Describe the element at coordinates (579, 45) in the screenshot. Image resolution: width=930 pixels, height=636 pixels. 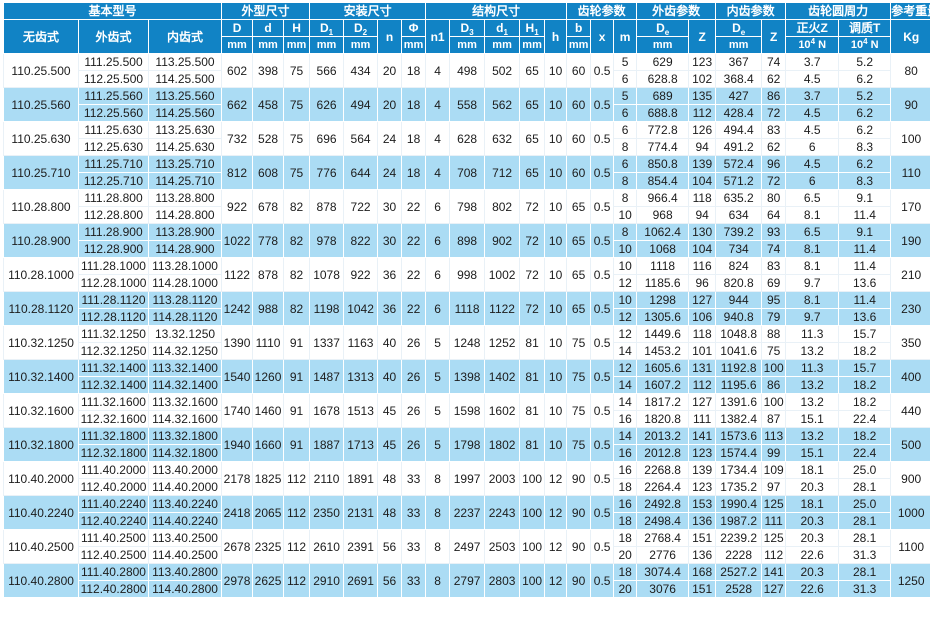
I see `unit-dim-b: mm` at that location.